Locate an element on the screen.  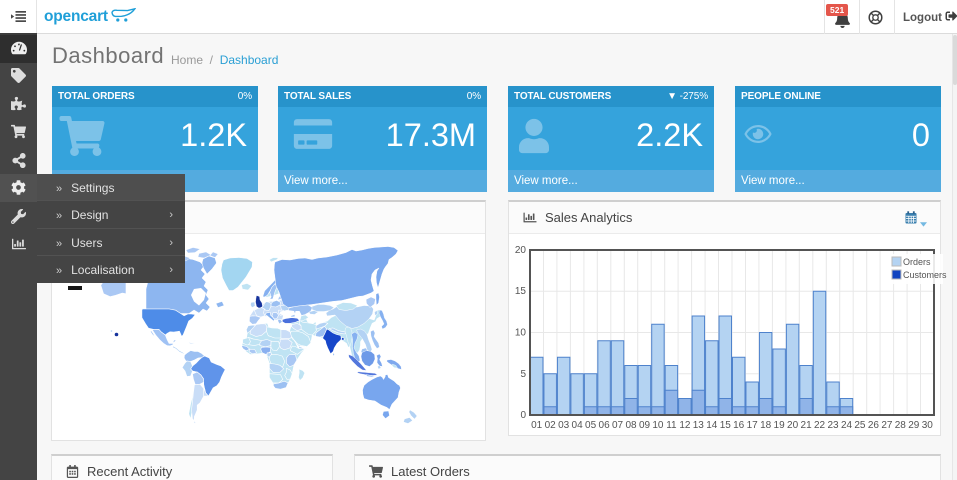
svg-text: 08 is located at coordinates (631, 425).